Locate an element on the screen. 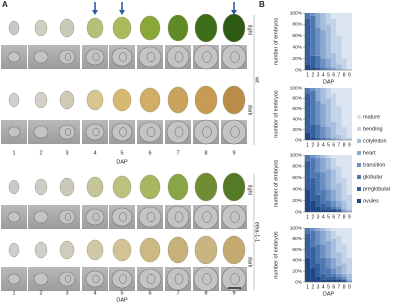 The height and width of the screenshot is (304, 400). x-tick-label: 3 is located at coordinates (318, 145).